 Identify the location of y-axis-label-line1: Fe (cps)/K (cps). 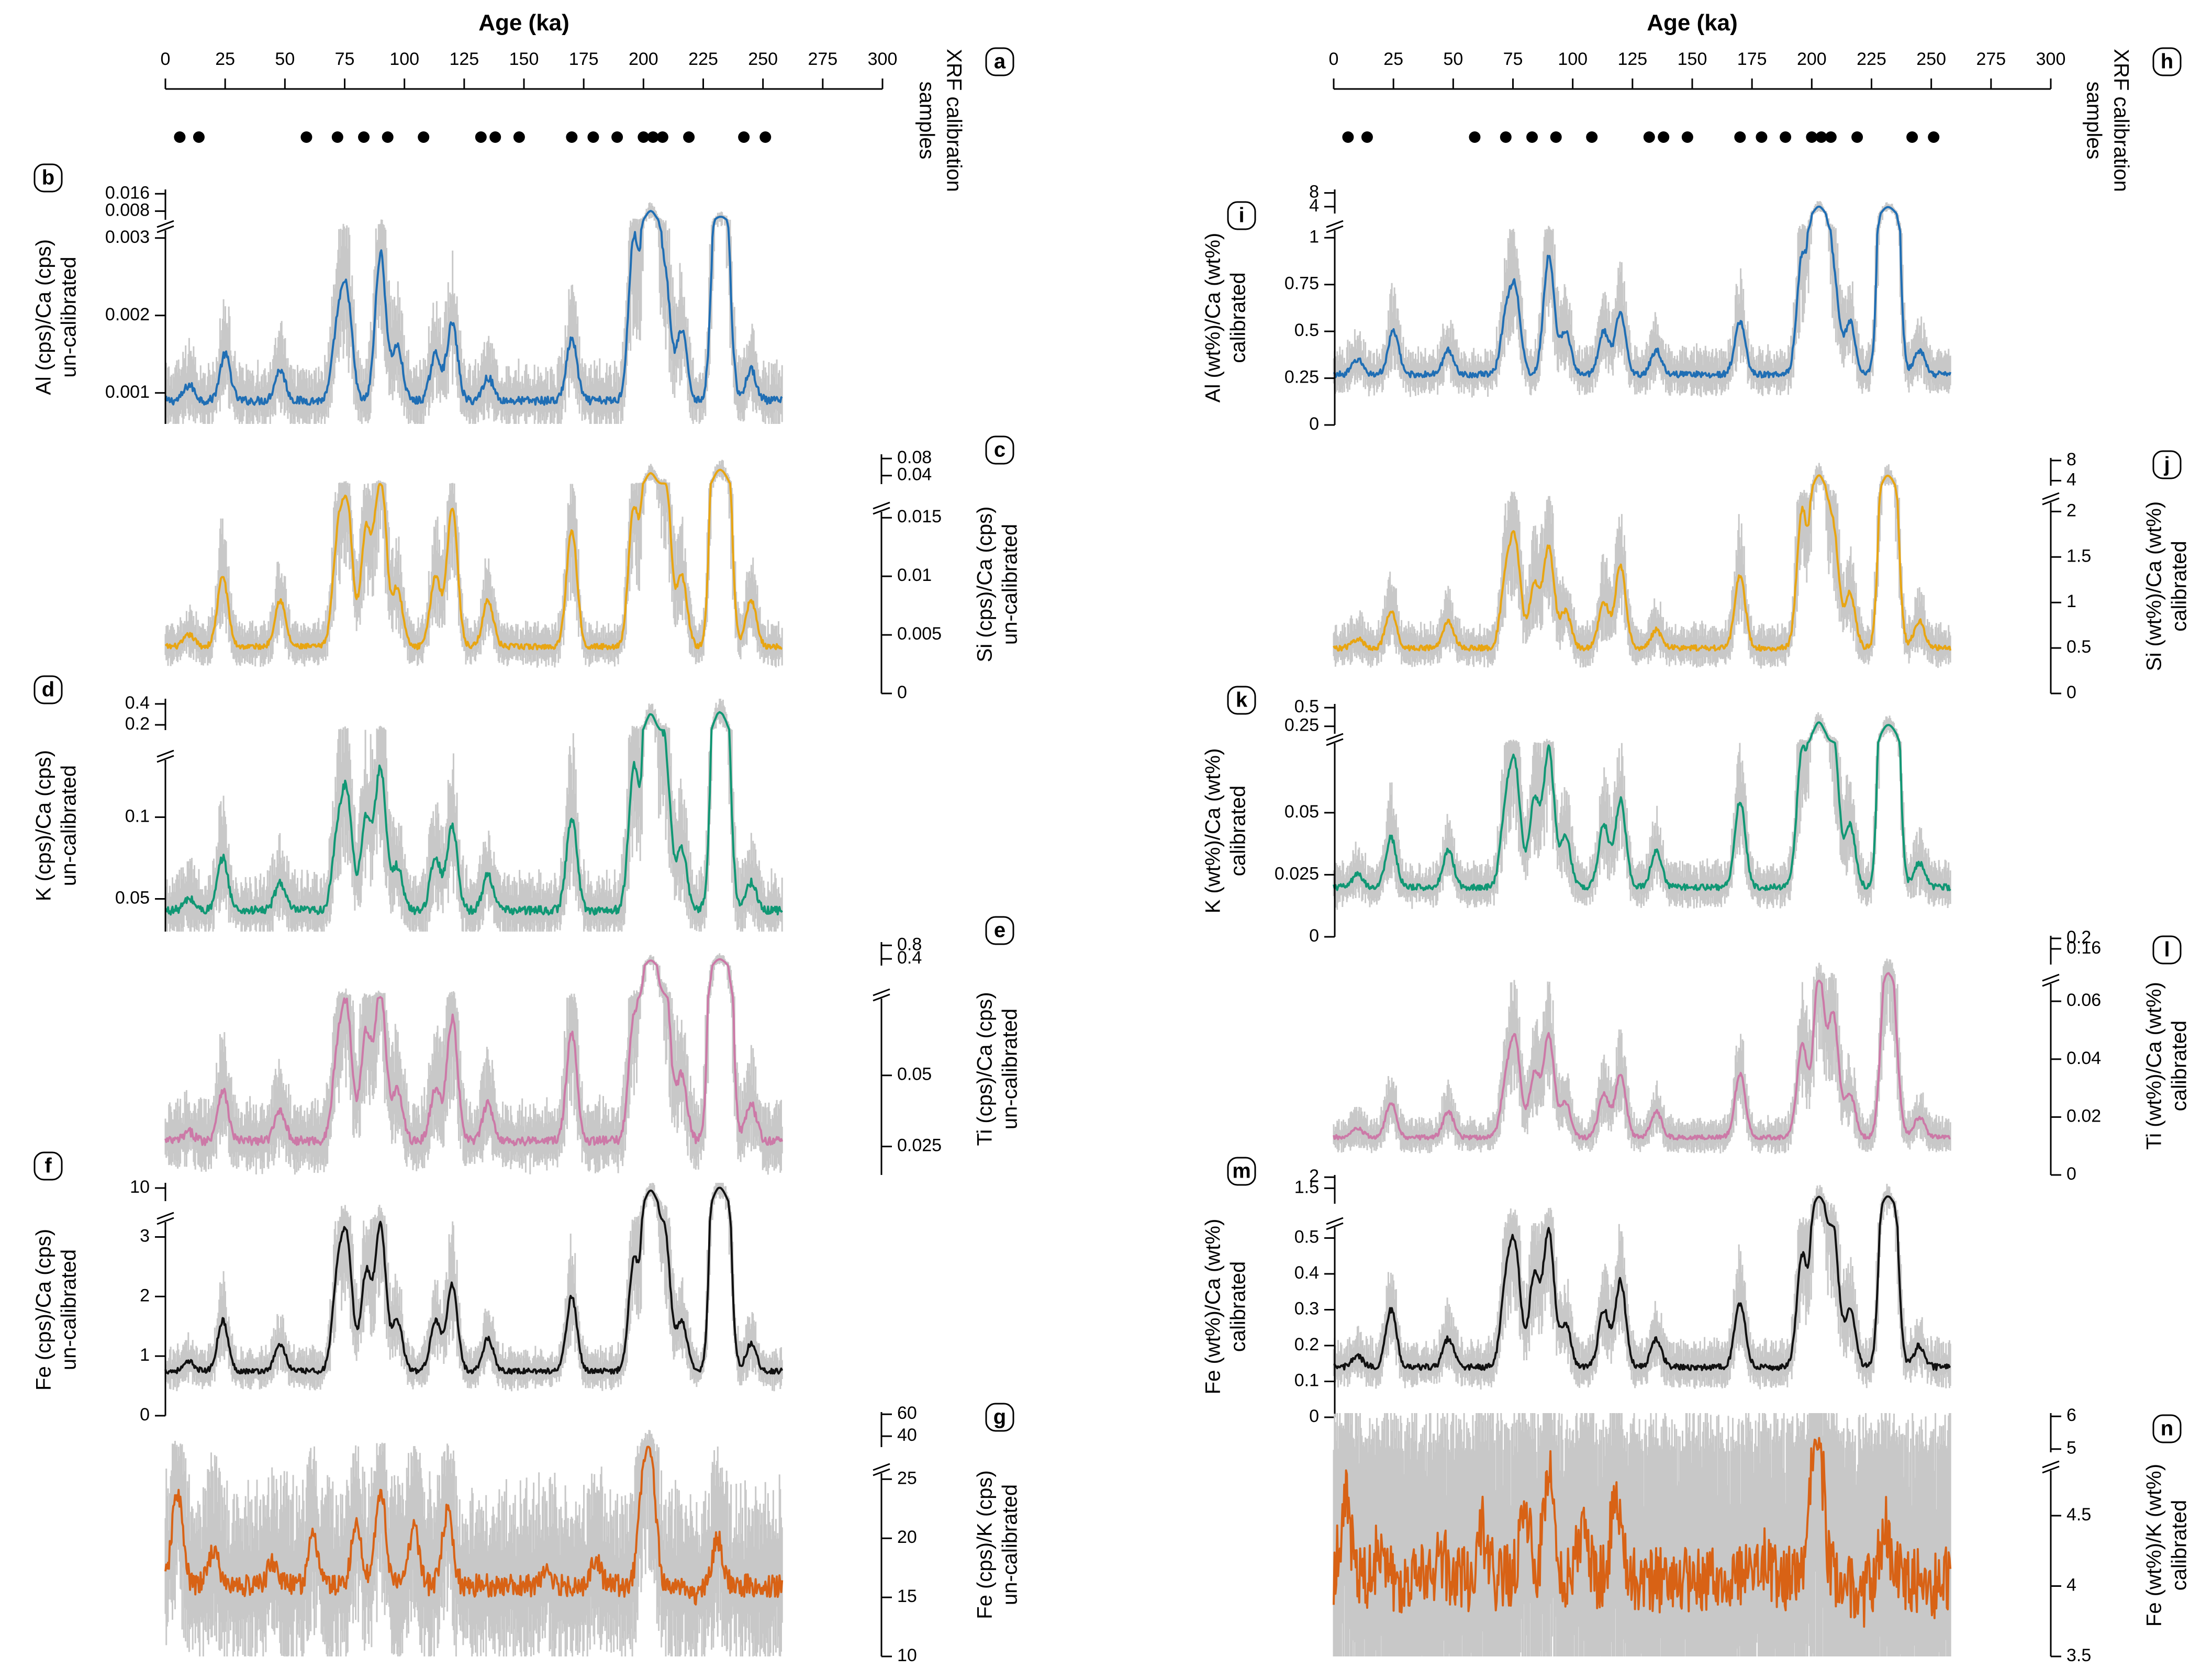
(985, 1544).